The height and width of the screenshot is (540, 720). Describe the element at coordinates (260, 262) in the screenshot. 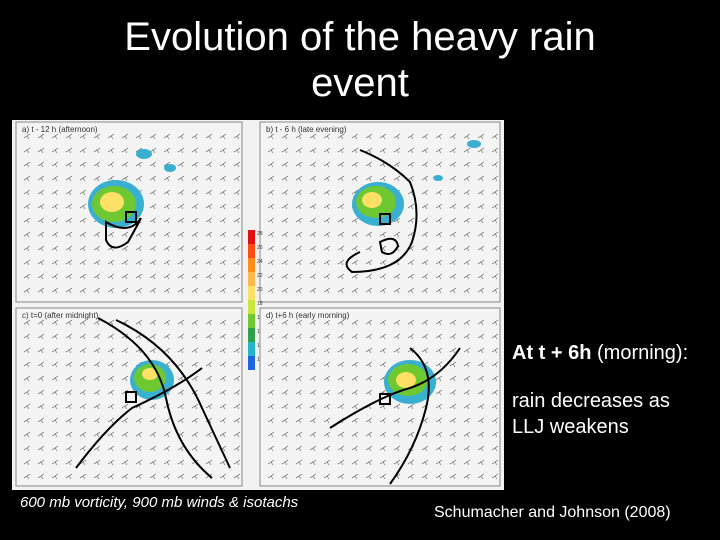

I see `colorbar-tick-label: 24` at that location.